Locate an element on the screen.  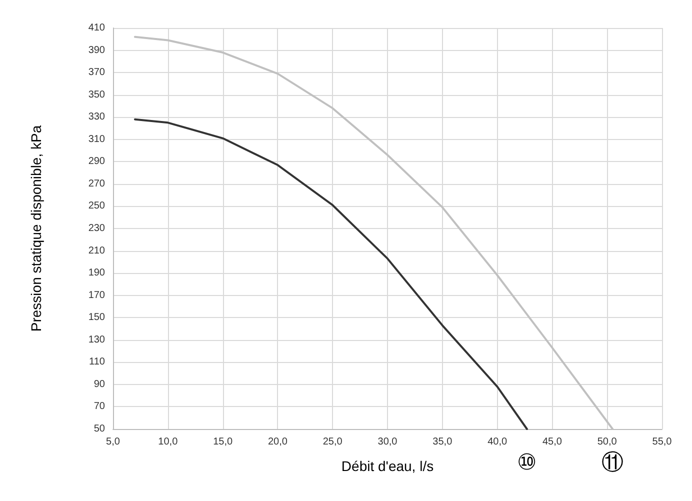
x-axis-title: Débit d'eau, l/s is located at coordinates (387, 466).